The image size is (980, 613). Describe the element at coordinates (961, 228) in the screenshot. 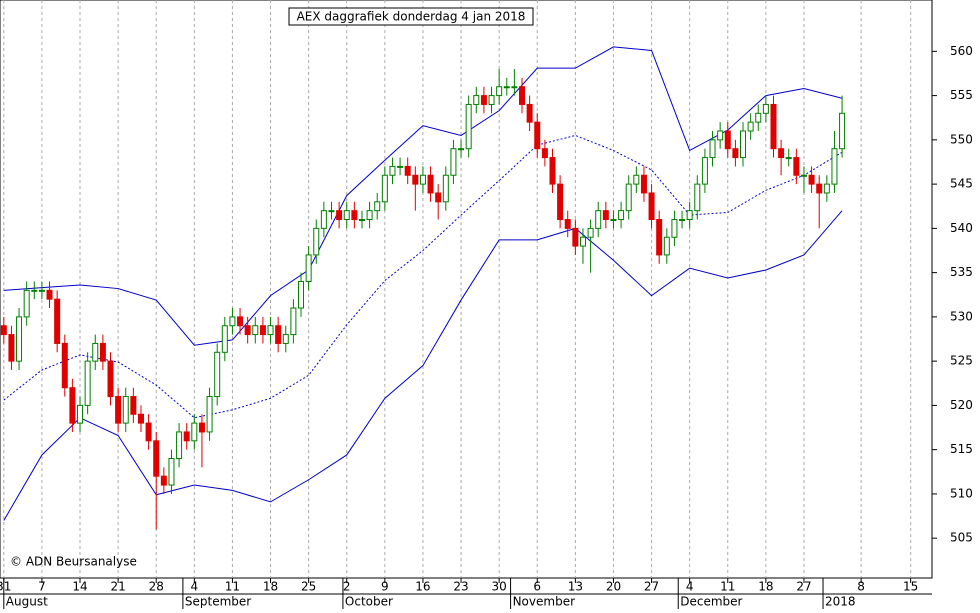

I see `y-tick-label: 540` at that location.